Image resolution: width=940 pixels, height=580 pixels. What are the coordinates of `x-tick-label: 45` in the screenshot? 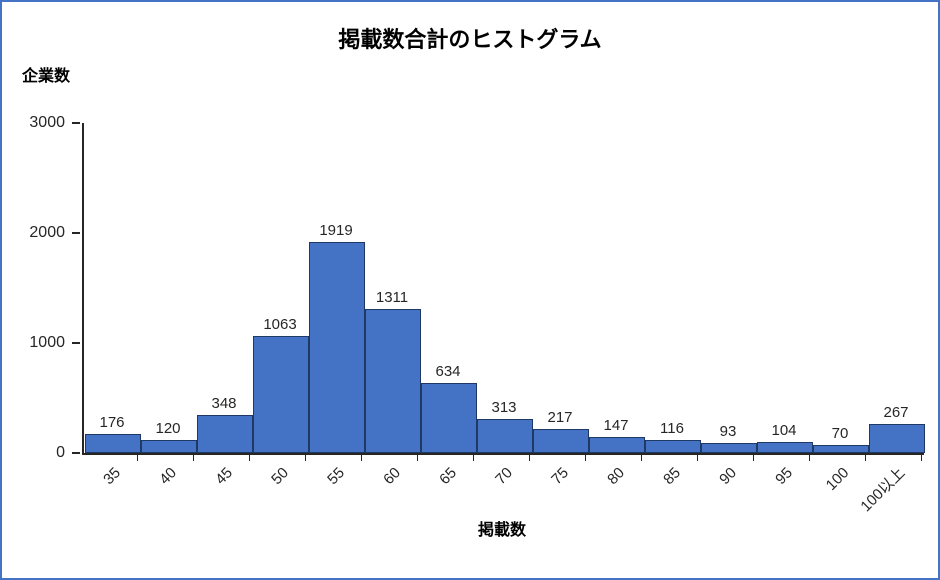 It's located at (224, 476).